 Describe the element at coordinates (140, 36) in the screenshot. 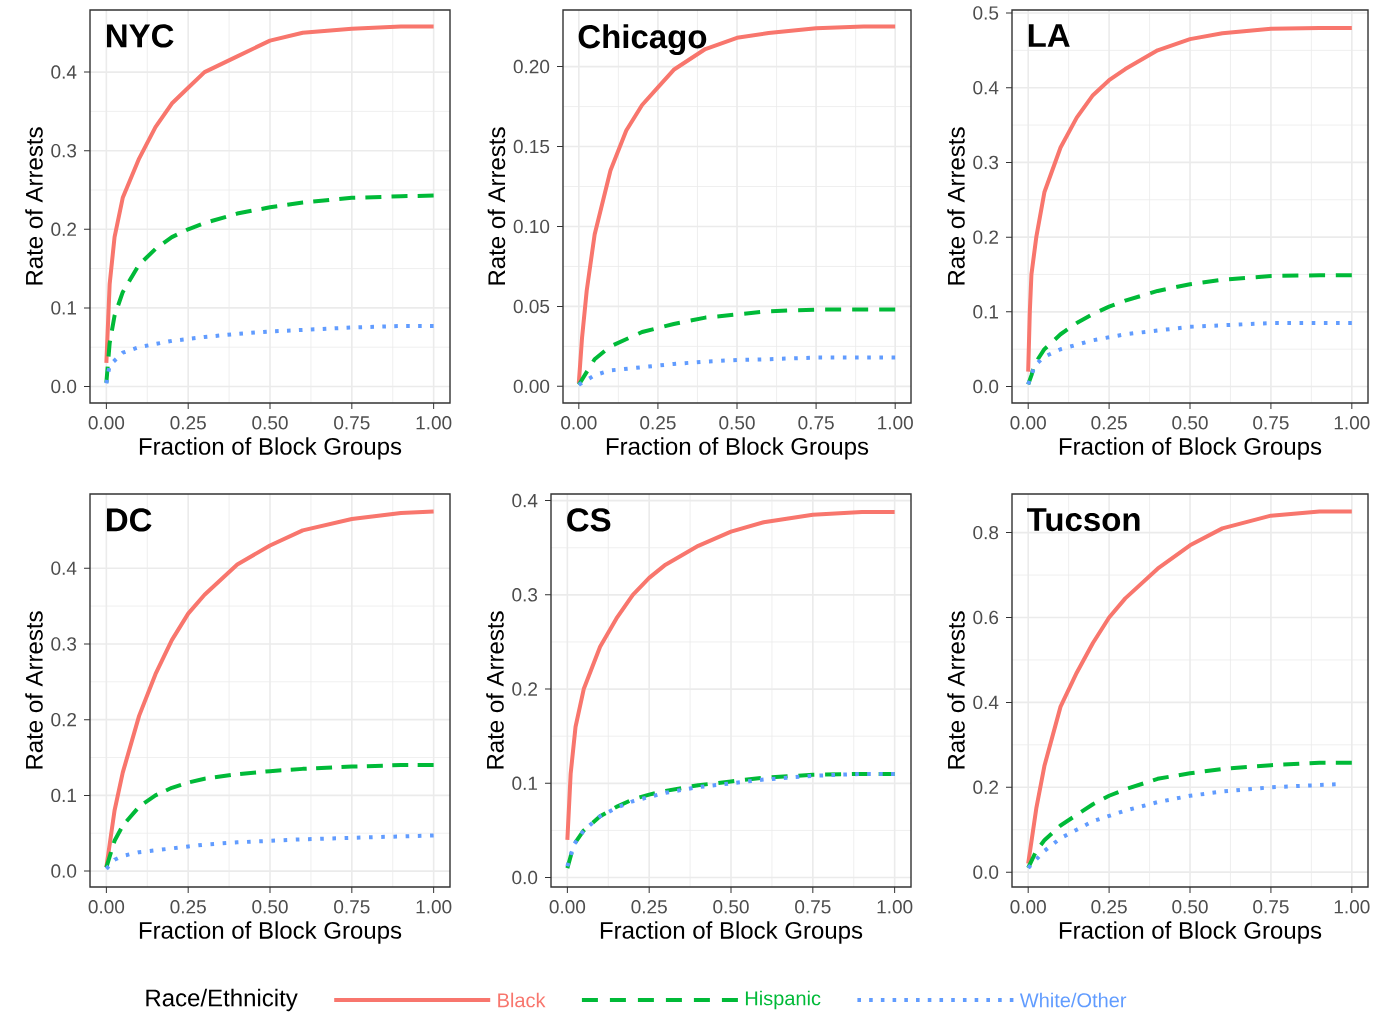

I see `chart-title: NYC` at that location.